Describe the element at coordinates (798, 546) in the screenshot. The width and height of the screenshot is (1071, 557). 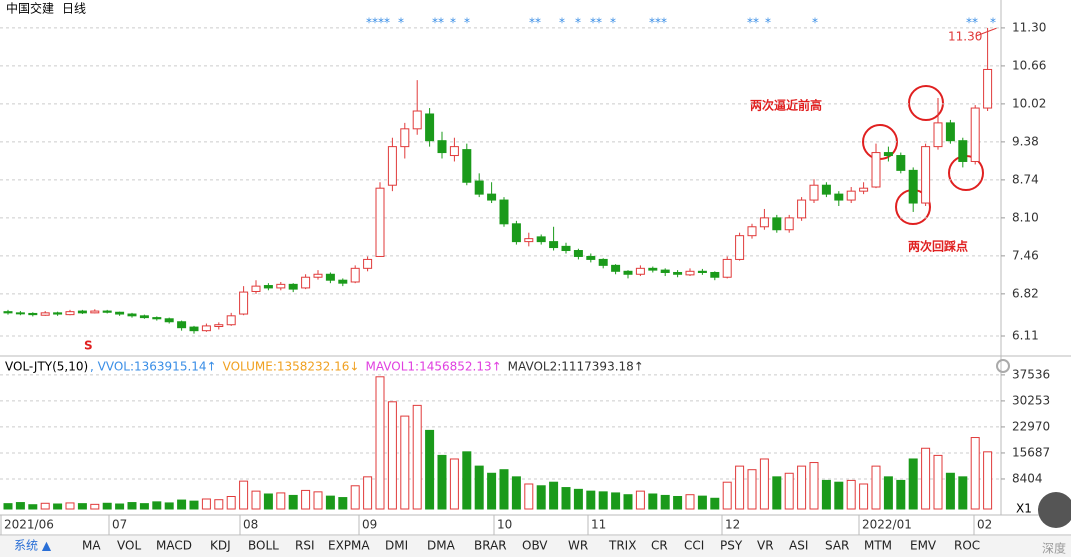
I see `toolbar-item: ASI` at that location.